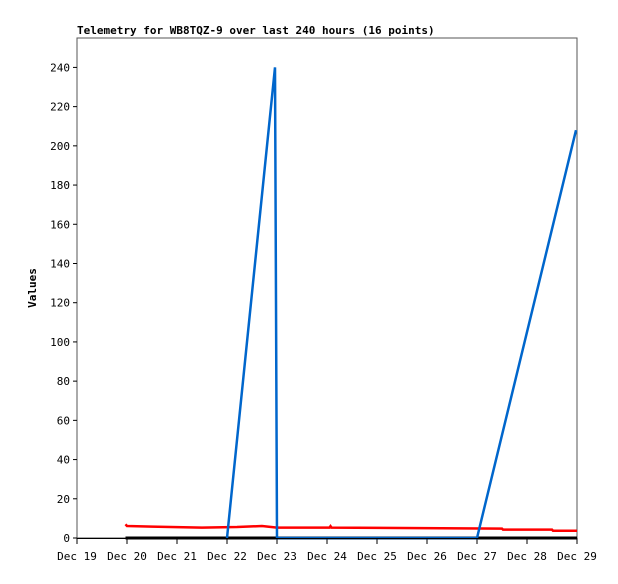 The width and height of the screenshot is (618, 584). What do you see at coordinates (377, 556) in the screenshot?
I see `x-tick-label: Dec 25` at bounding box center [377, 556].